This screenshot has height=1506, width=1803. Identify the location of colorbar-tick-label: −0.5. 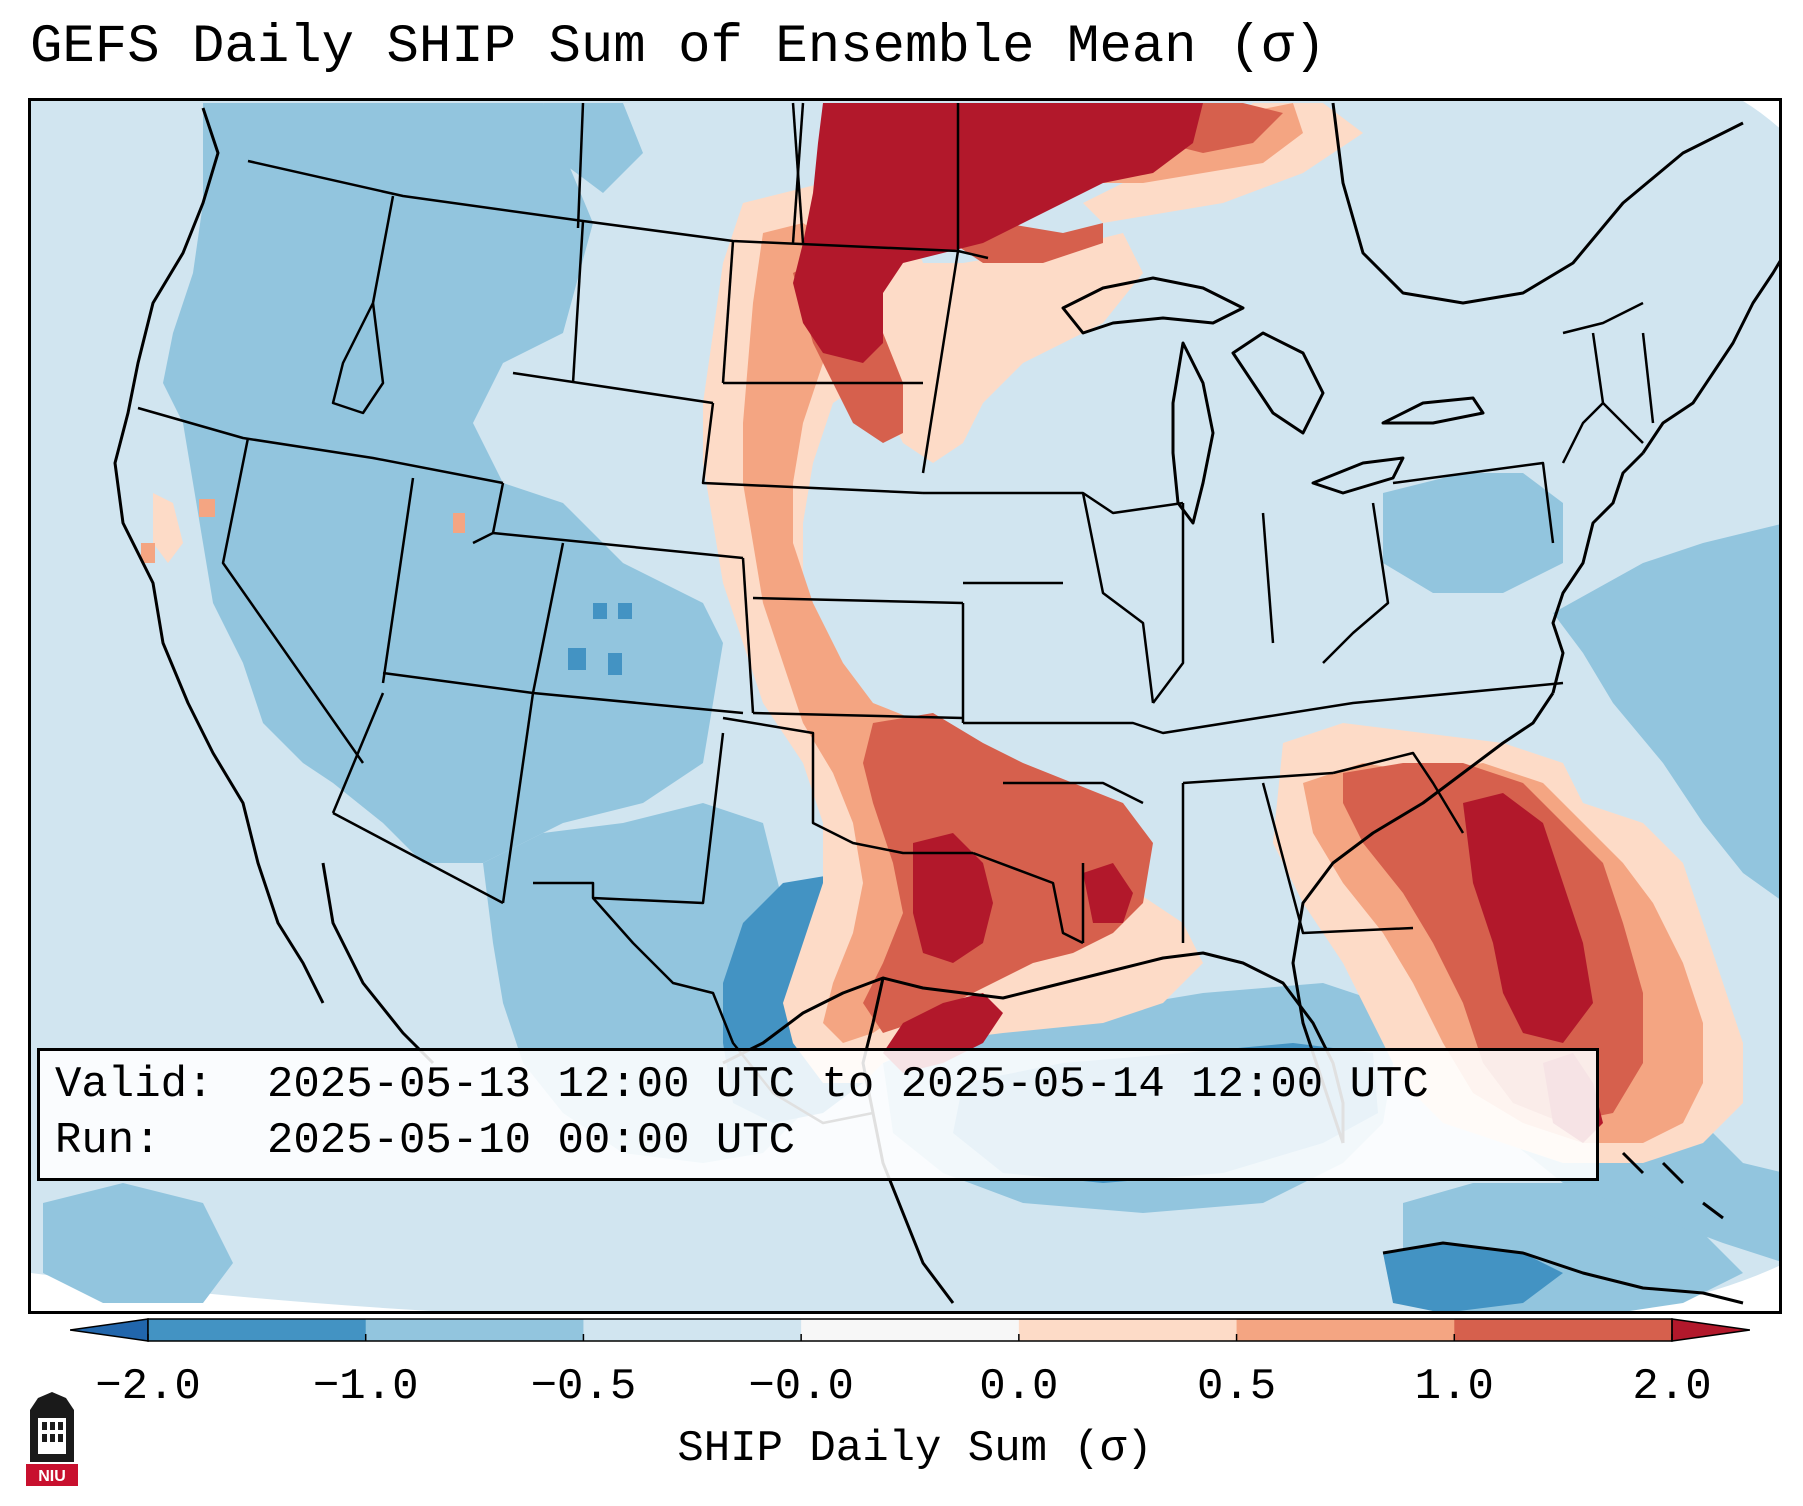
(583, 1387).